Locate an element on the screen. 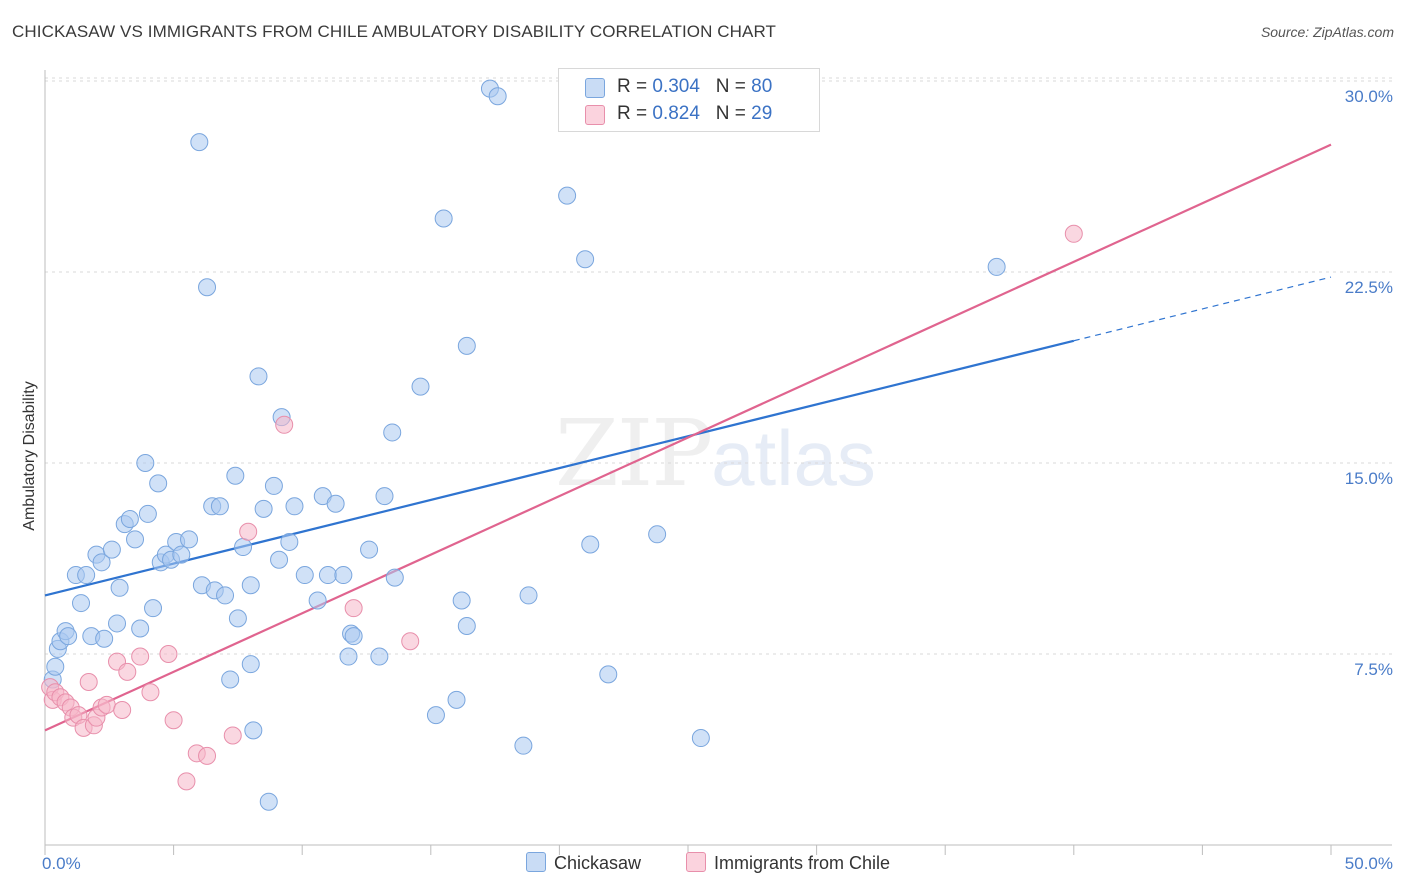 The image size is (1406, 892). legend-r-value: 0.824 is located at coordinates (676, 113).